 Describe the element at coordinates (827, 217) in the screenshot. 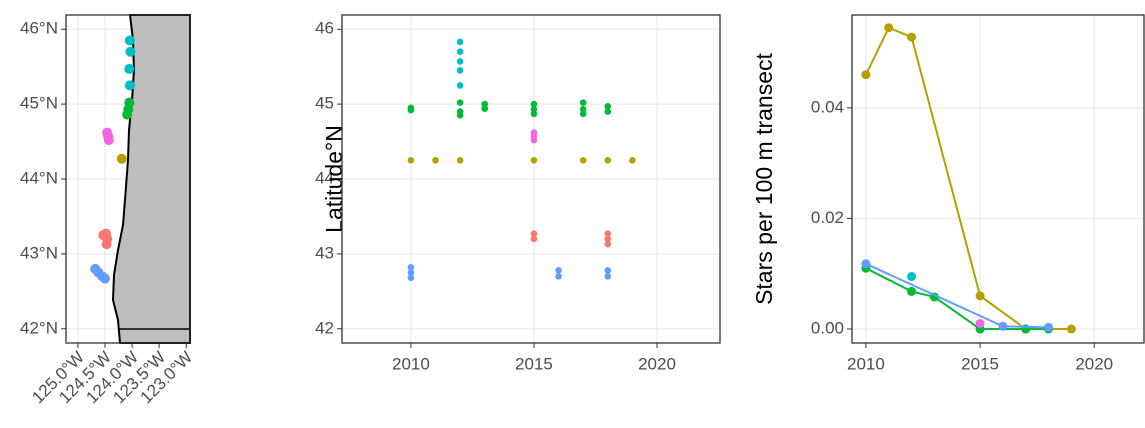

I see `y-tick-label: 0.02` at that location.